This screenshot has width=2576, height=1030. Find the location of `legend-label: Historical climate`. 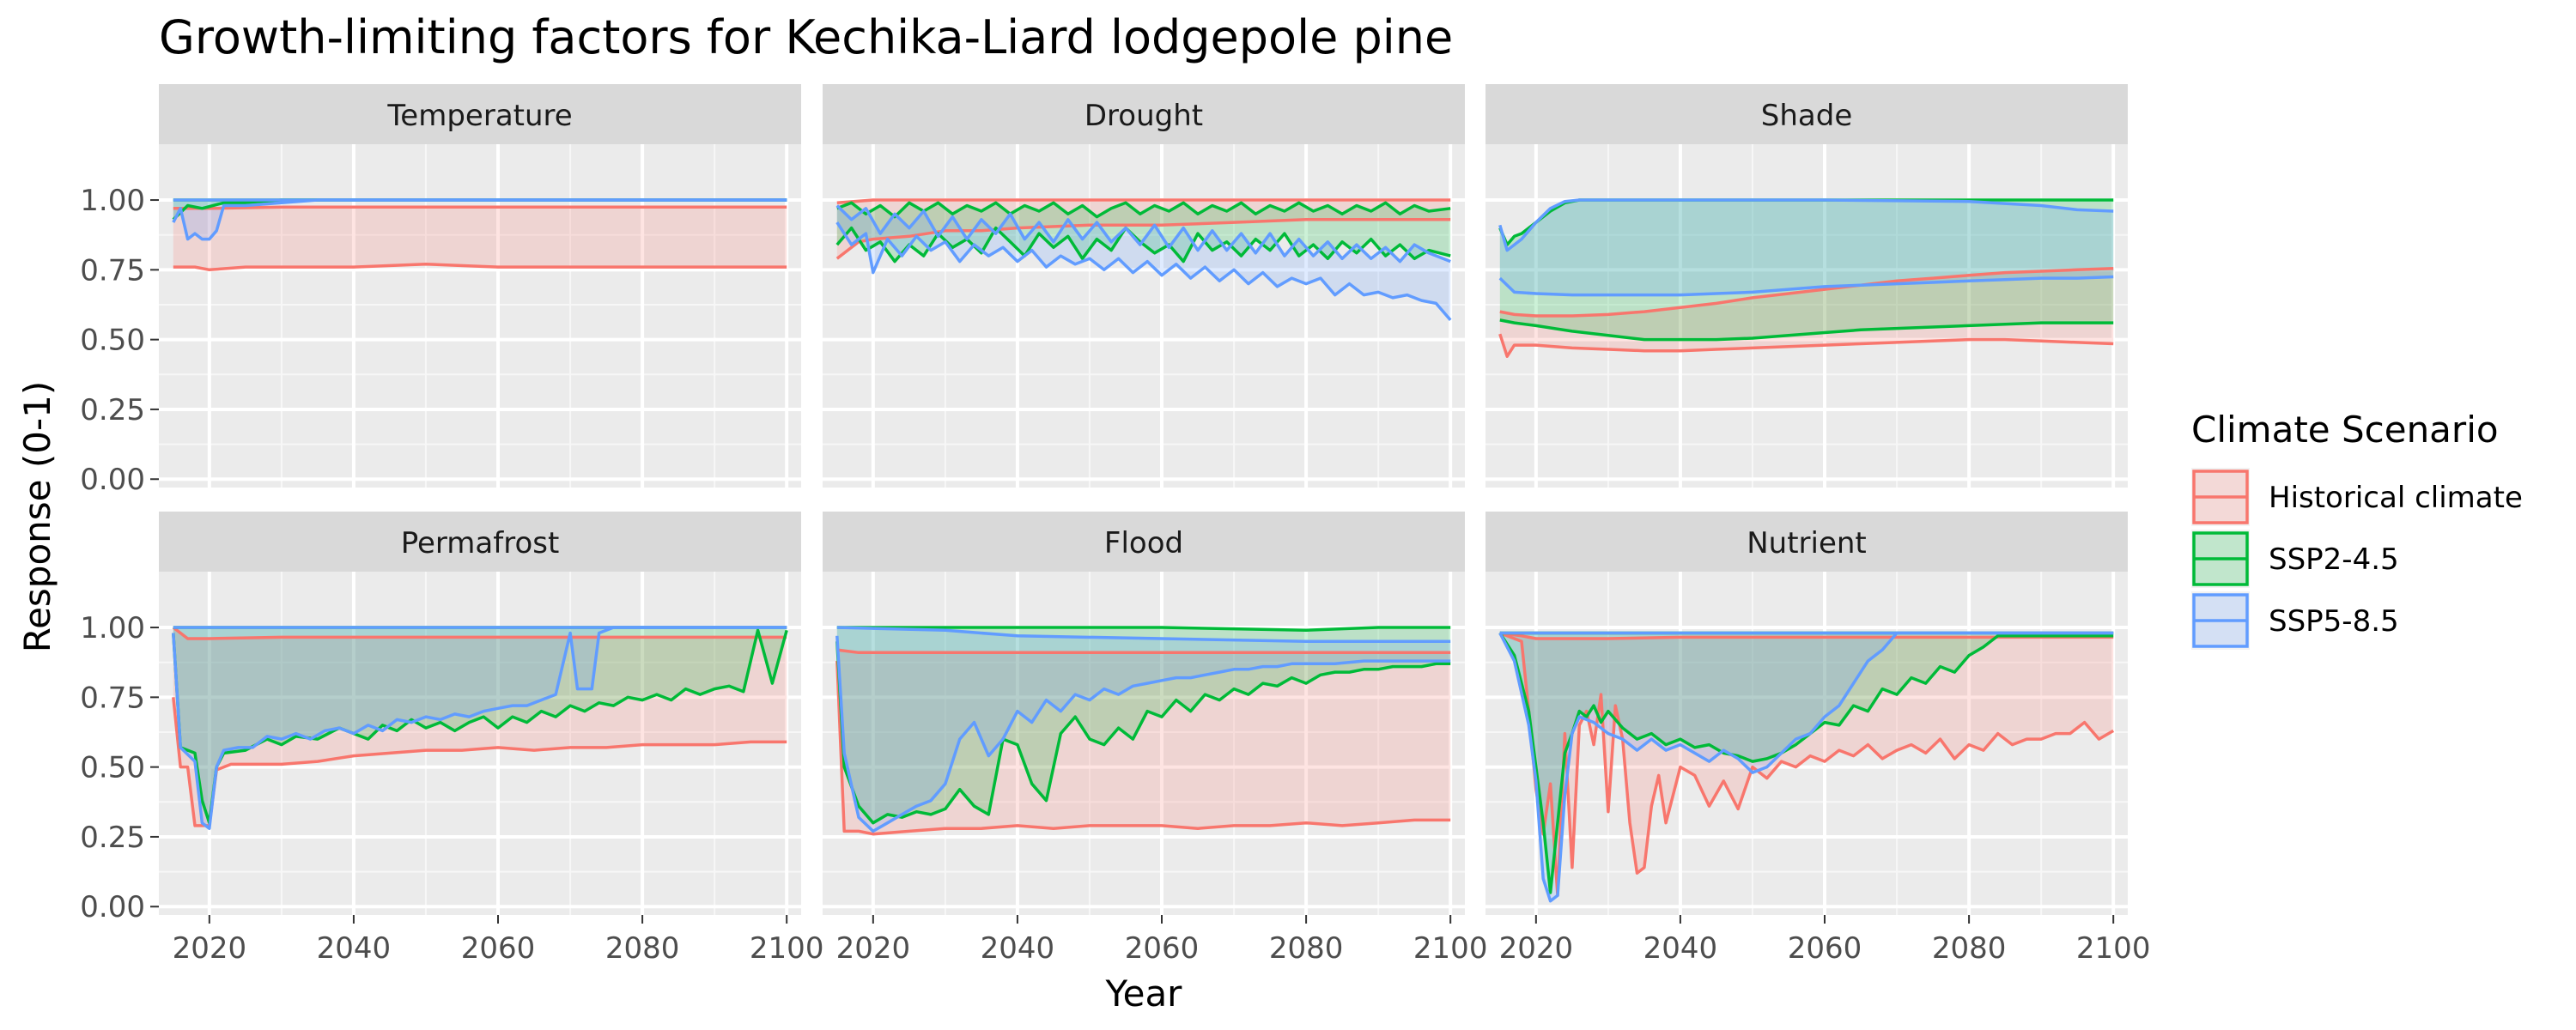

legend-label: Historical climate is located at coordinates (2396, 498).